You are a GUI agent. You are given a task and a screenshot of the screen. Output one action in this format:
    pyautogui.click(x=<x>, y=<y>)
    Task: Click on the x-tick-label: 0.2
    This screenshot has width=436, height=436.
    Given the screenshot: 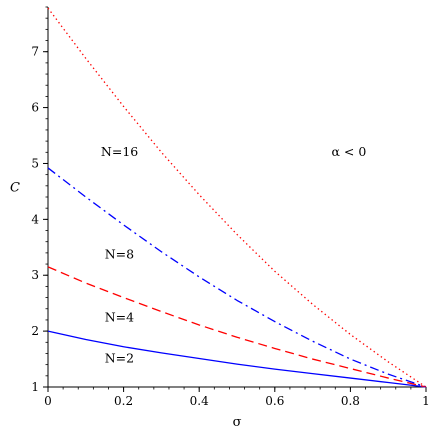 What is the action you would take?
    pyautogui.click(x=123, y=401)
    